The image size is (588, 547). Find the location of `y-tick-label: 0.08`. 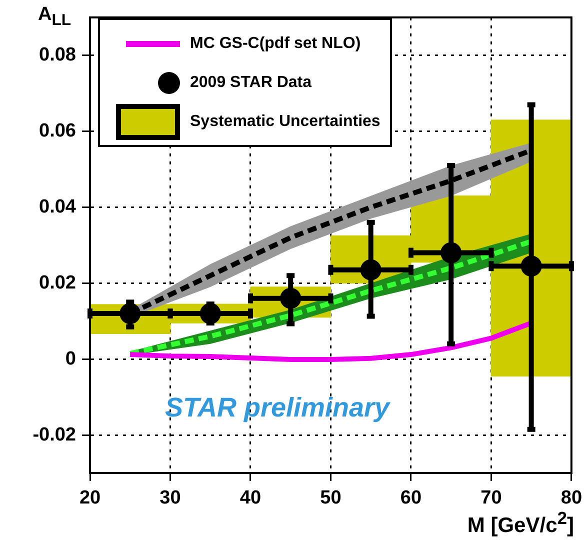

y-tick-label: 0.08 is located at coordinates (57, 55).